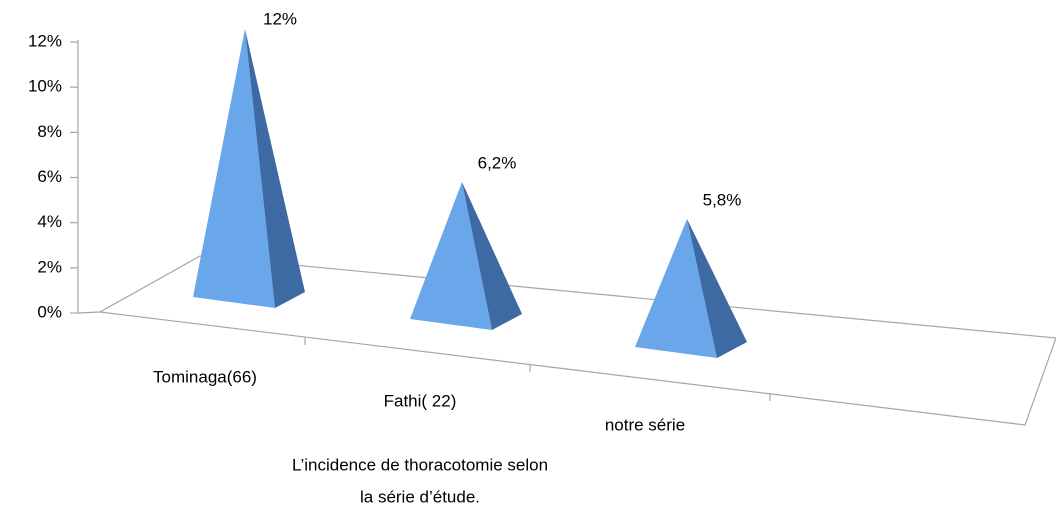  What do you see at coordinates (49, 131) in the screenshot?
I see `y-tick-label: 8%` at bounding box center [49, 131].